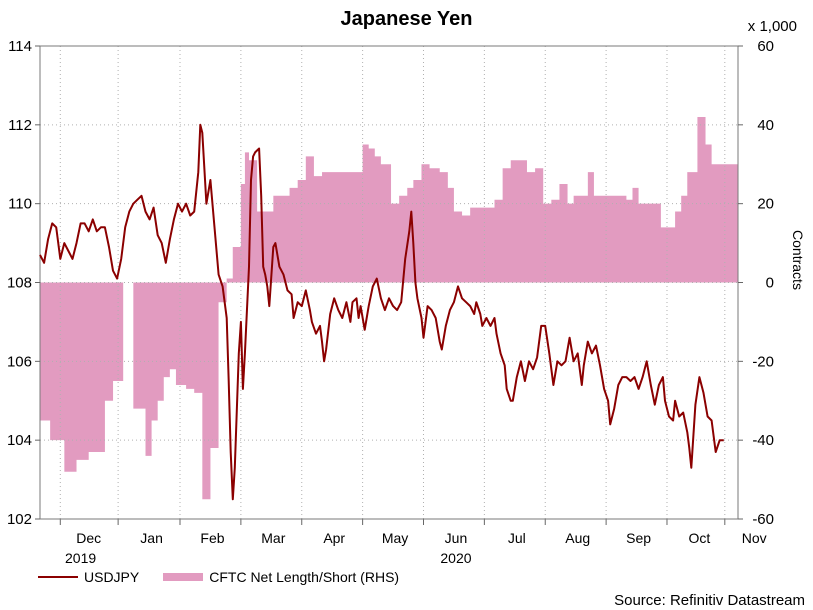  I want to click on x-month-label: Jun, so click(456, 538).